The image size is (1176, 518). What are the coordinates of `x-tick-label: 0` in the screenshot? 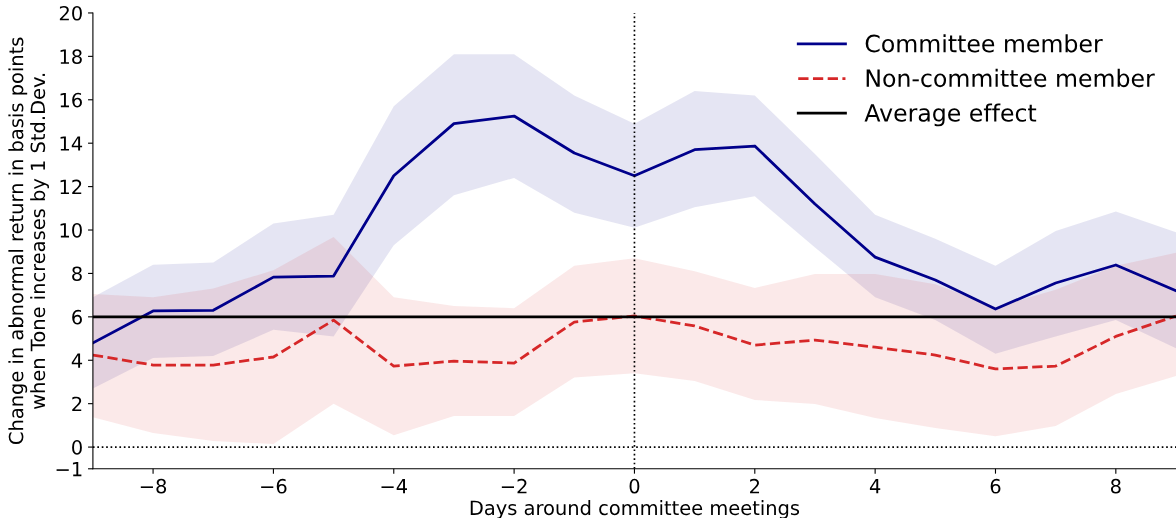 It's located at (634, 486).